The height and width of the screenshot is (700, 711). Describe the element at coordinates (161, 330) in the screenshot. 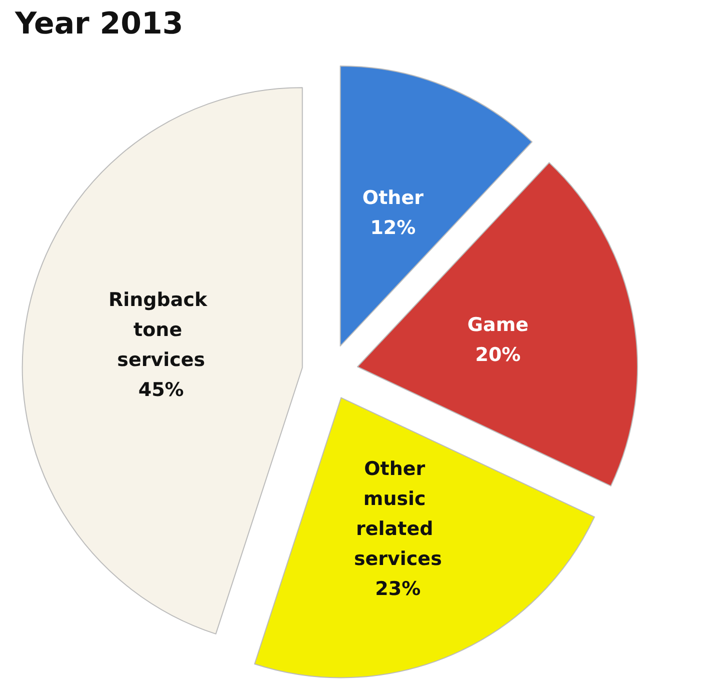

I see `slice-label: Ringback tone services` at that location.